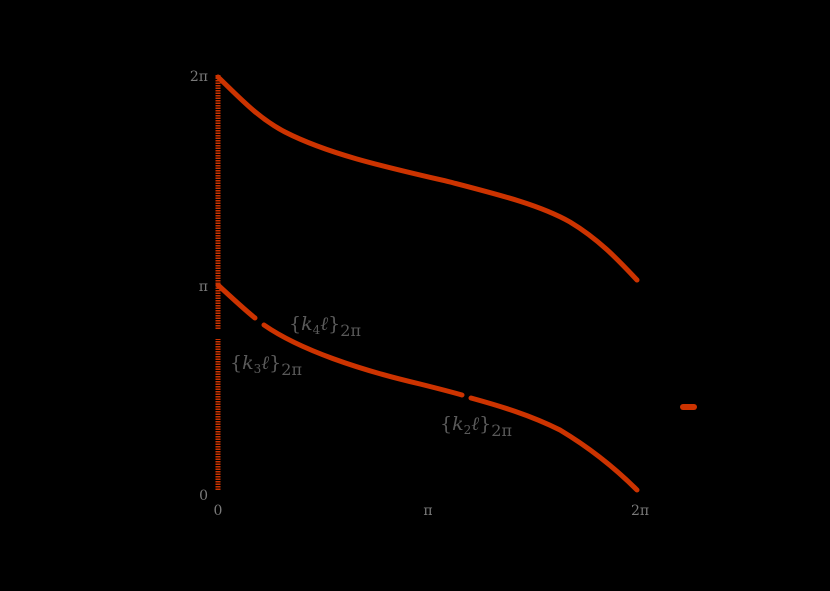 The width and height of the screenshot is (830, 591). Describe the element at coordinates (688, 407) in the screenshot. I see `legend-swatch` at that location.